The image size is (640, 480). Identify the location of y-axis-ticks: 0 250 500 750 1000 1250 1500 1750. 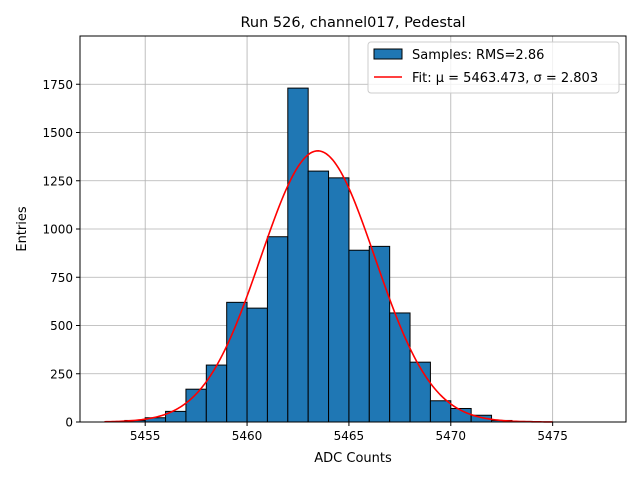
(61, 254).